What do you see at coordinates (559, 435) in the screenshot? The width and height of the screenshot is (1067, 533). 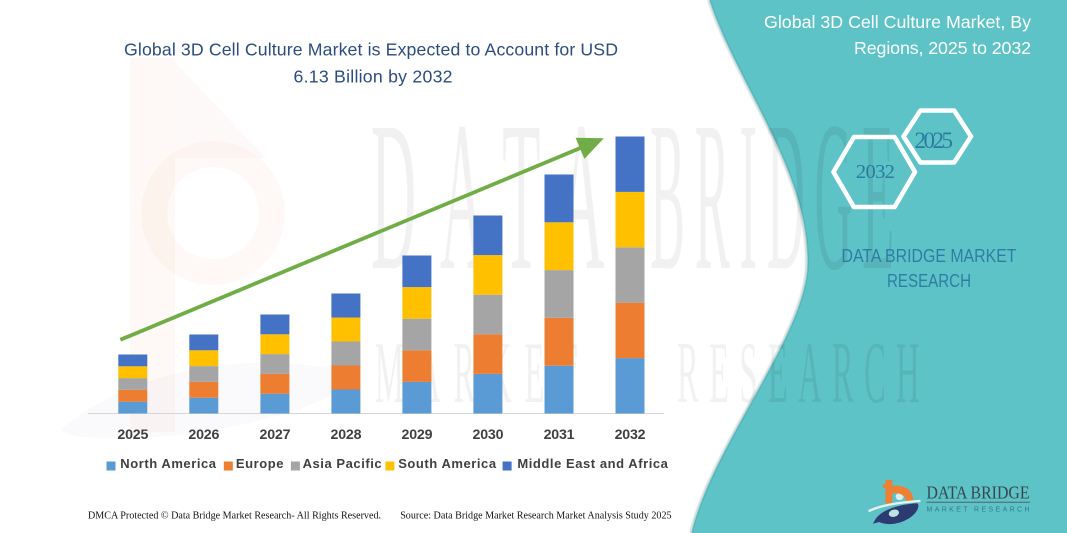 I see `svg-text: 2031` at bounding box center [559, 435].